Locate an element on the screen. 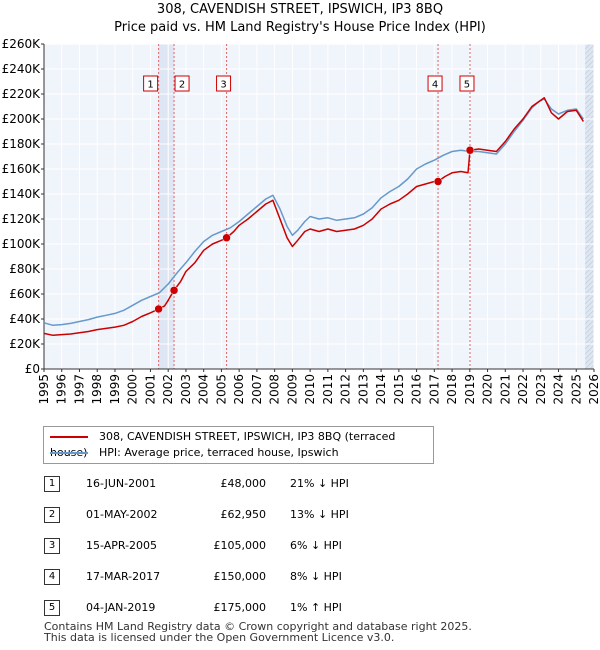 The width and height of the screenshot is (600, 650). x-tick-label: 1997 is located at coordinates (79, 389).